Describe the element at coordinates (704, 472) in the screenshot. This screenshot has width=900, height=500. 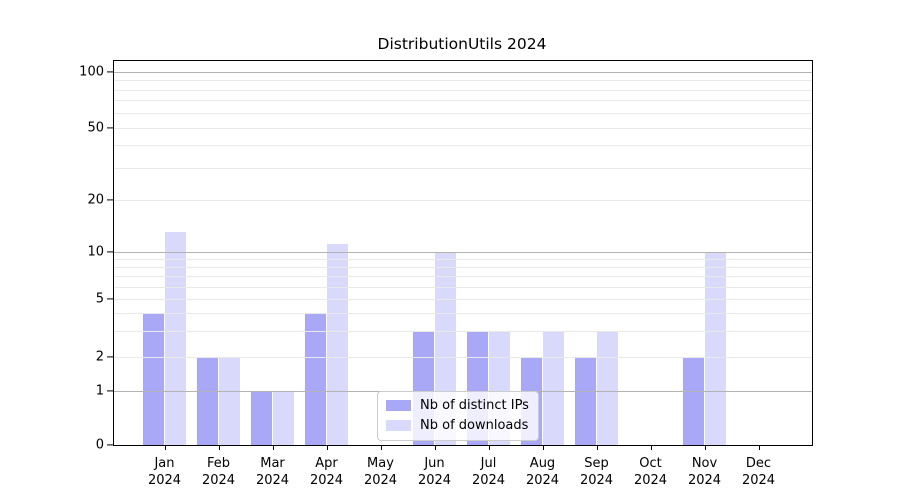
I see `x-tick-label-nov: Nov 2024` at that location.